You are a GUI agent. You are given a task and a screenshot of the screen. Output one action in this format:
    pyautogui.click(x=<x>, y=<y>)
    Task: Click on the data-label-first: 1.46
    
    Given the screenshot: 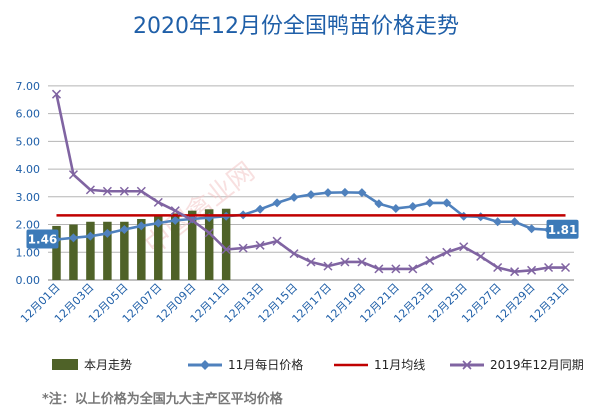 What is the action you would take?
    pyautogui.click(x=43, y=240)
    